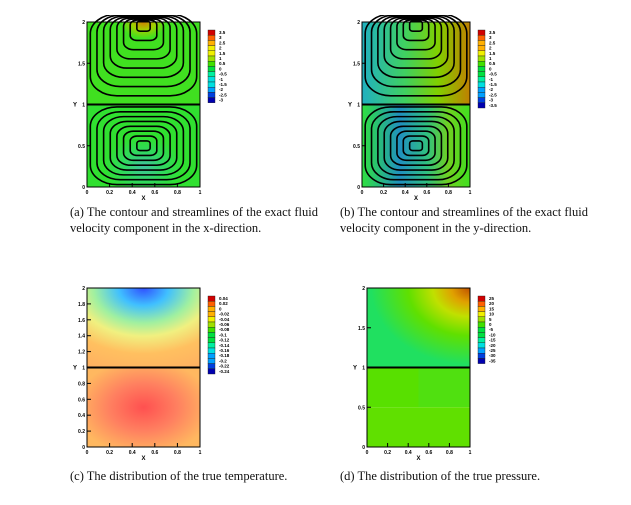  What do you see at coordinates (492, 32) in the screenshot?
I see `colorbar-label: 3.5` at bounding box center [492, 32].